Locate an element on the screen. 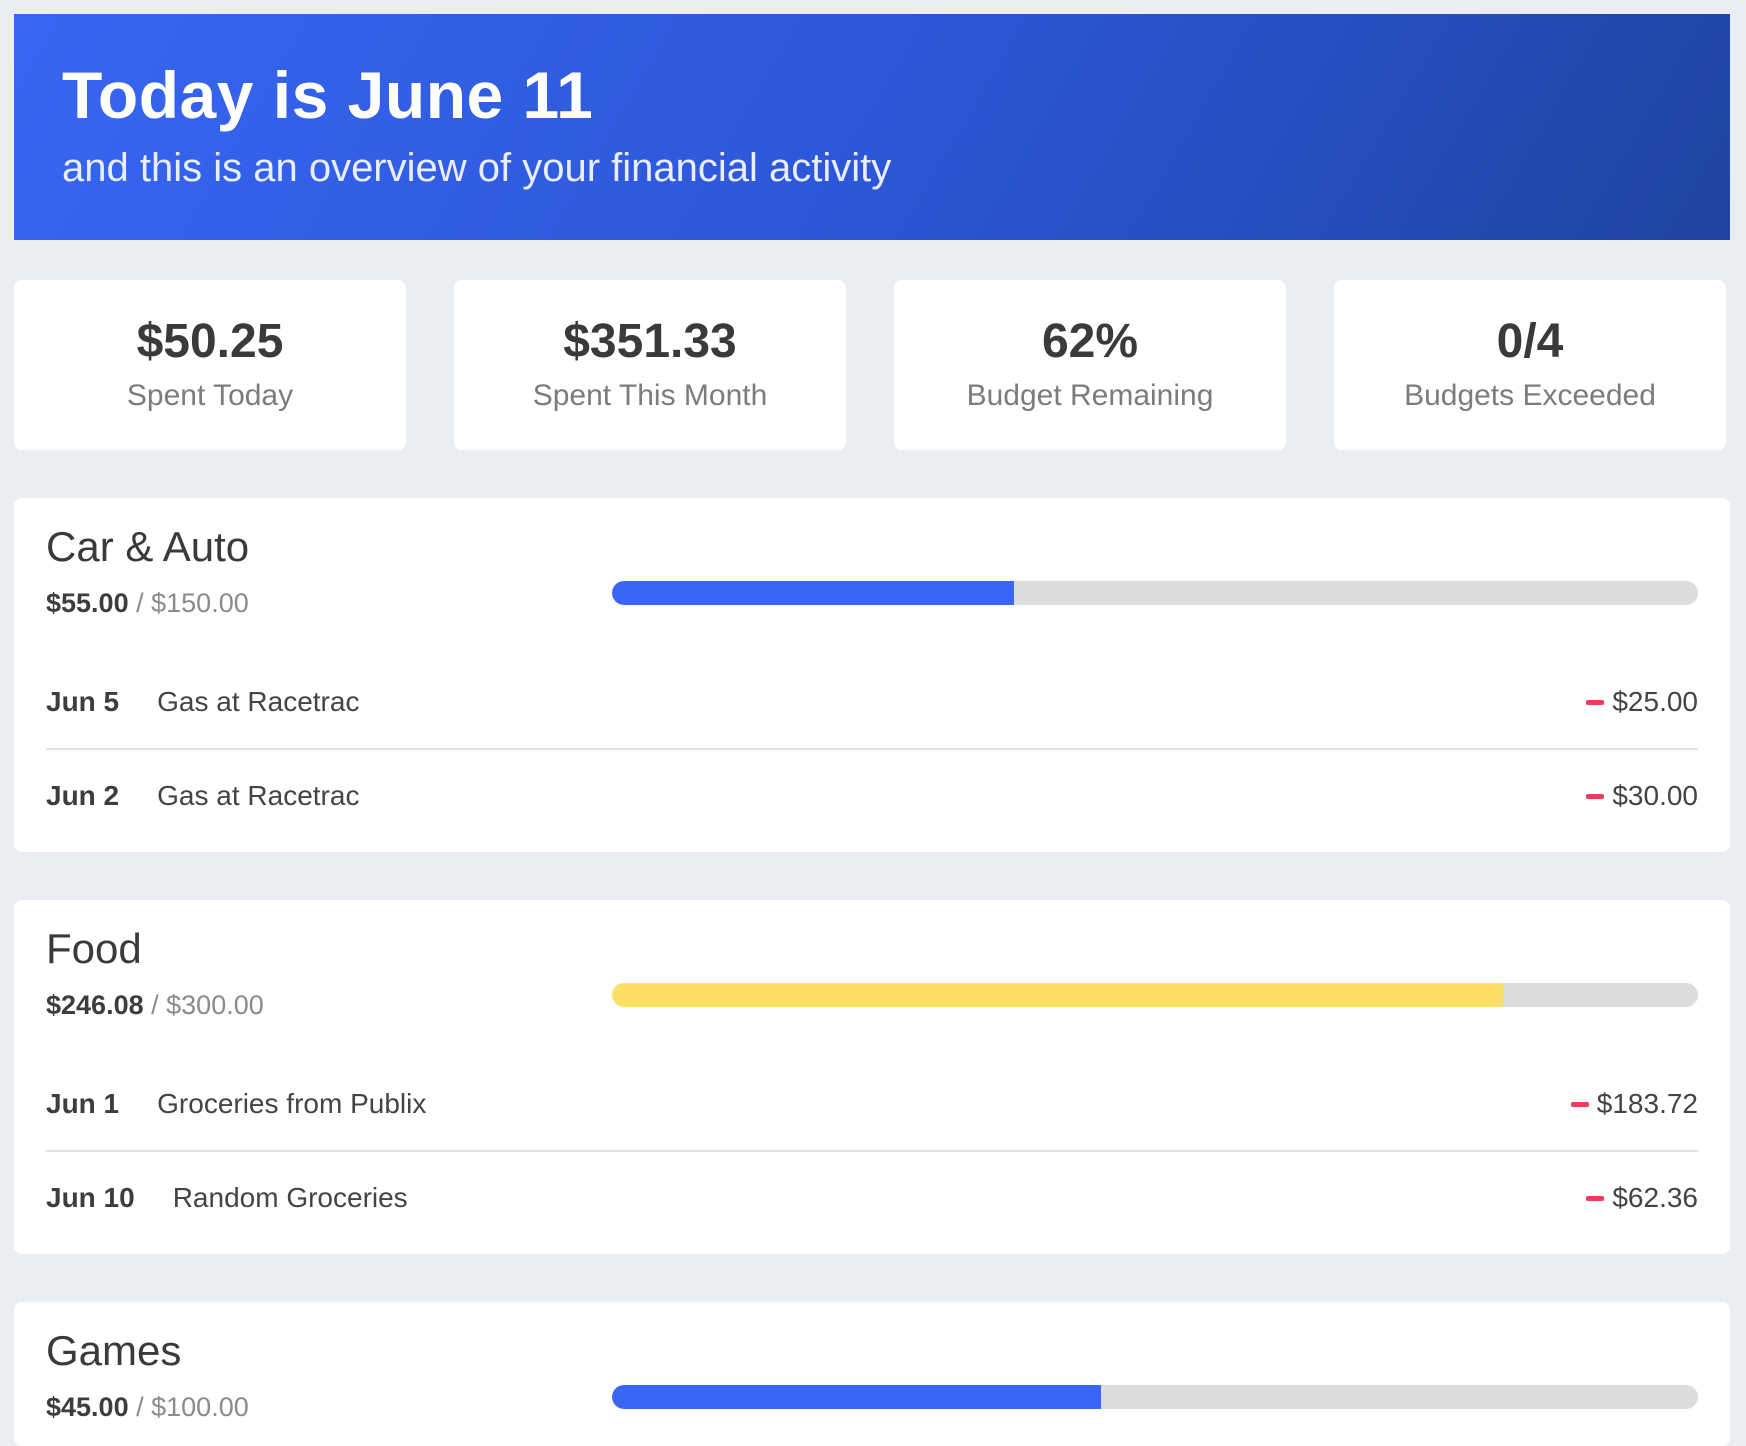  transaction-amount: $183.72 is located at coordinates (1634, 1104).